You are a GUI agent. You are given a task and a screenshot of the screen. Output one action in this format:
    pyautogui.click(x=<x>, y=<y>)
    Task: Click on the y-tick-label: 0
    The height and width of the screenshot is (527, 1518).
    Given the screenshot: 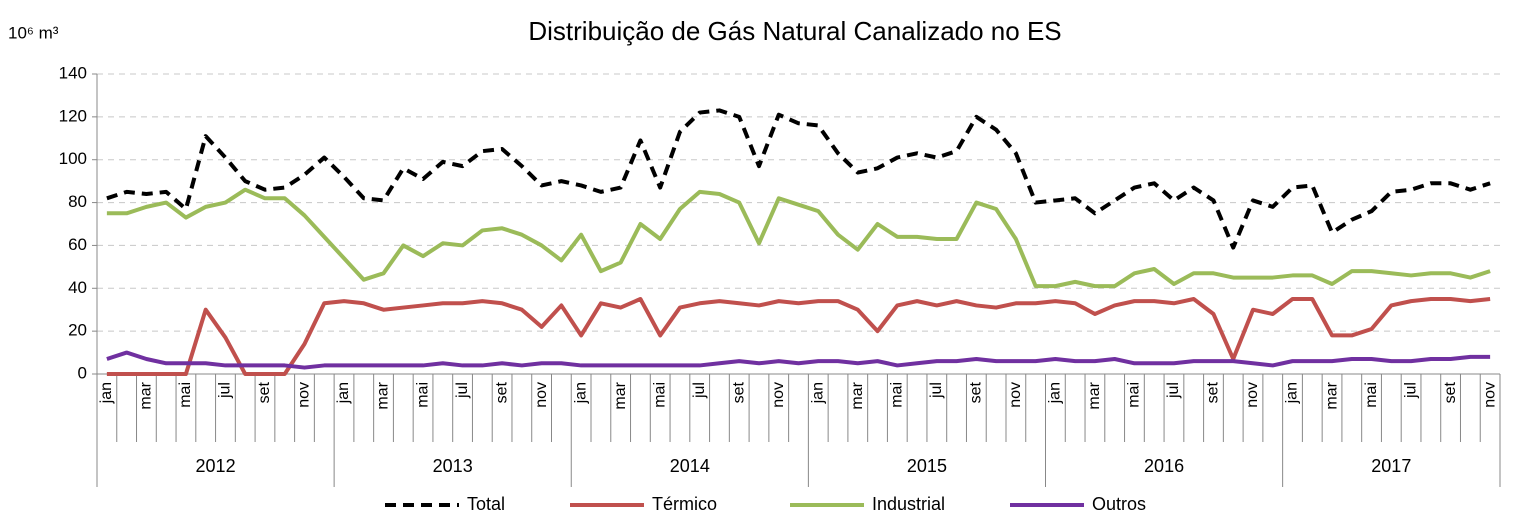 What is the action you would take?
    pyautogui.click(x=82, y=372)
    